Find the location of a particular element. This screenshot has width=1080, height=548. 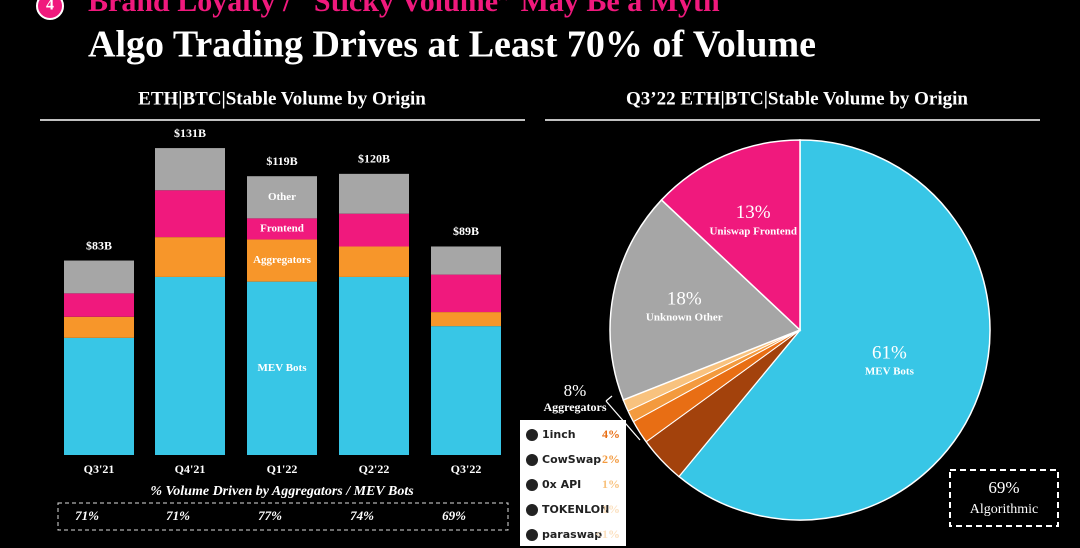

share-label: 69% is located at coordinates (454, 515).